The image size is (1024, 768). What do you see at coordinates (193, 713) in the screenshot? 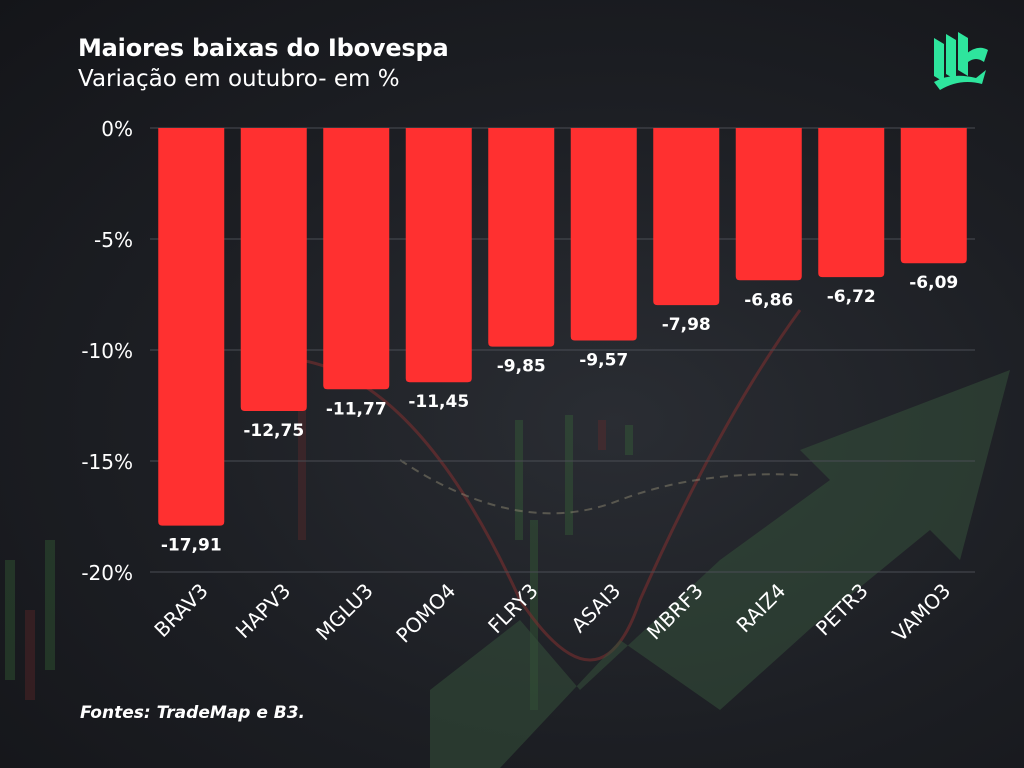
I see `source-note: Fontes: TradeMap e B3.` at bounding box center [193, 713].